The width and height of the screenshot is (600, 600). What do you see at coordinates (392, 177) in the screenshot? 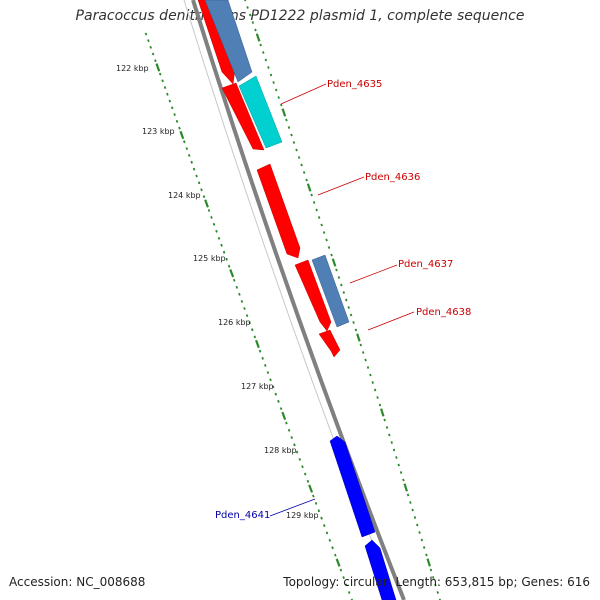
I see `gene-label-pden-4636: Pden_4636` at bounding box center [392, 177].